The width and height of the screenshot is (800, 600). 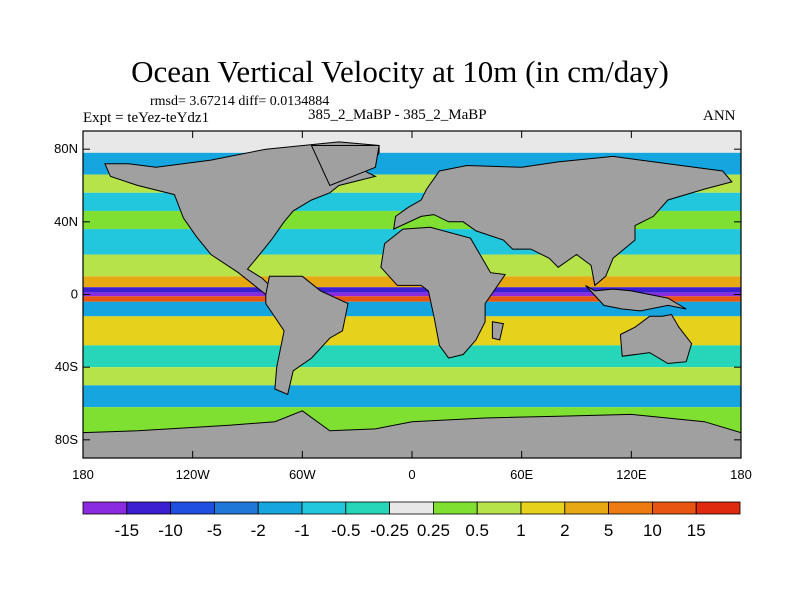 What do you see at coordinates (74, 294) in the screenshot?
I see `y-tick-label: 0` at bounding box center [74, 294].